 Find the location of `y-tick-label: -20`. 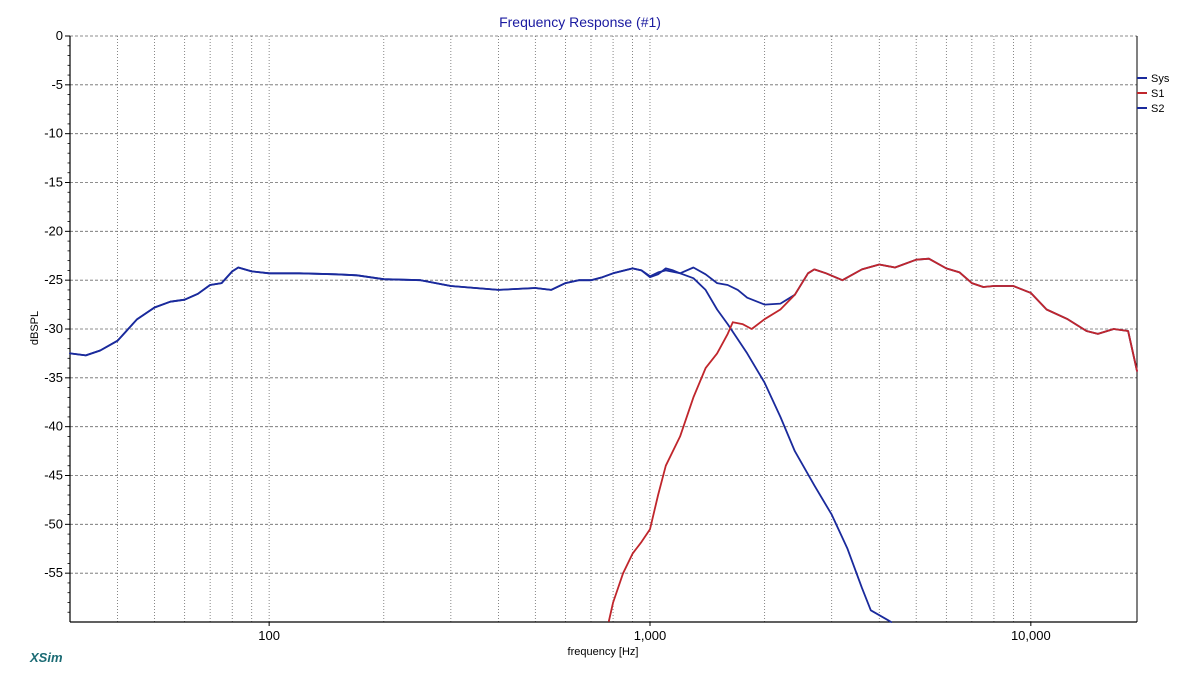

y-tick-label: -20 is located at coordinates (53, 230).